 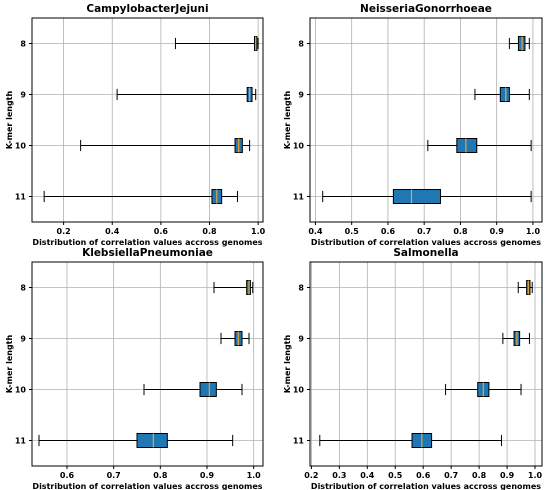 I want to click on panel-title: CampylobacterJejuni, so click(x=147, y=9).